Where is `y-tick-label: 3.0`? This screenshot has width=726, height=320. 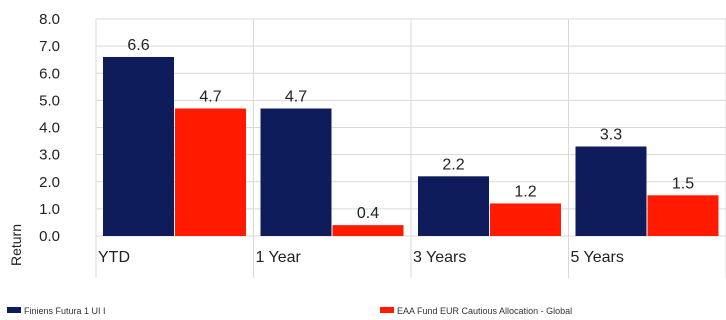 y-tick-label: 3.0 is located at coordinates (49, 155).